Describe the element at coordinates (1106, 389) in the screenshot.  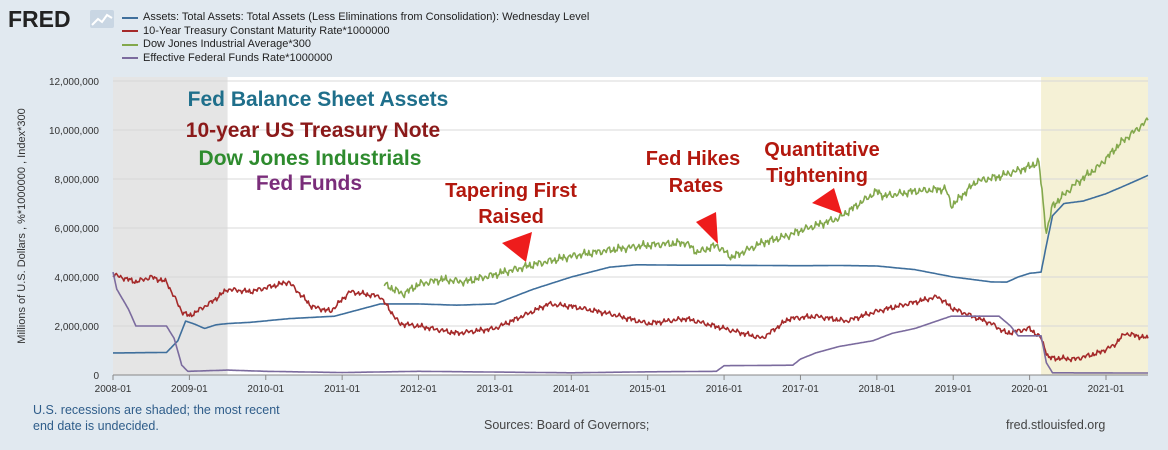
I see `x-tick-label: 2021-01` at that location.